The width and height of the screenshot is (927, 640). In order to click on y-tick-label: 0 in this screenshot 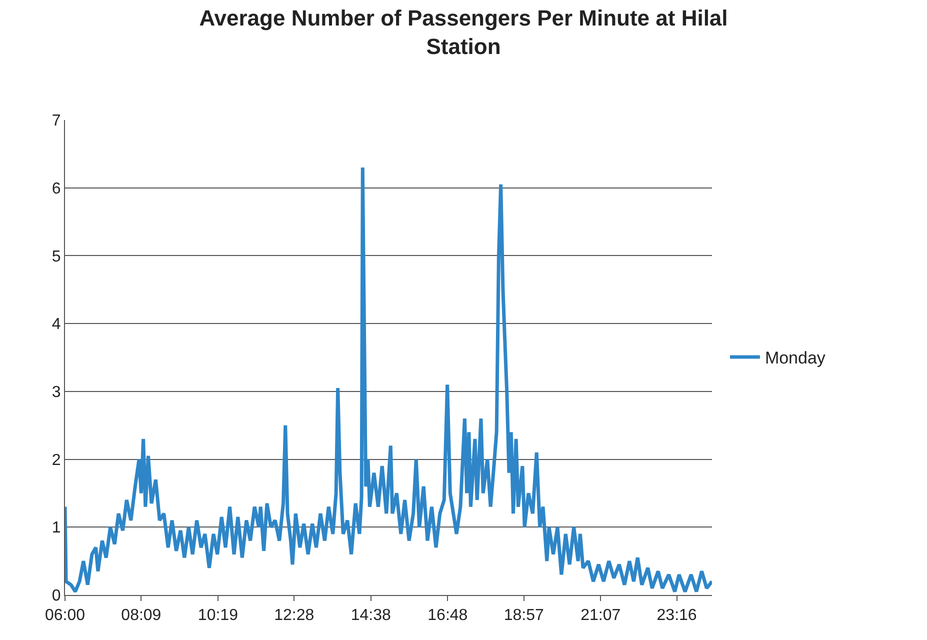, I will do `click(56, 596)`.